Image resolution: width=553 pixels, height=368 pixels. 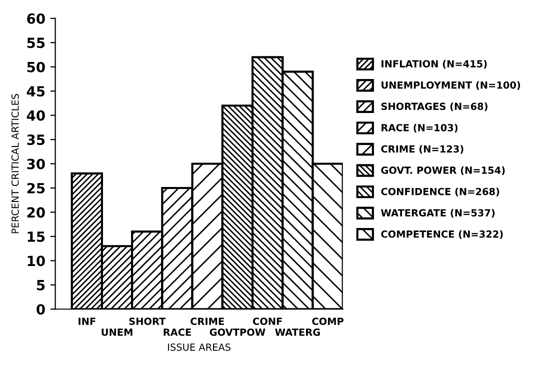 What do you see at coordinates (36, 212) in the screenshot?
I see `y-tick-label: 20` at bounding box center [36, 212].